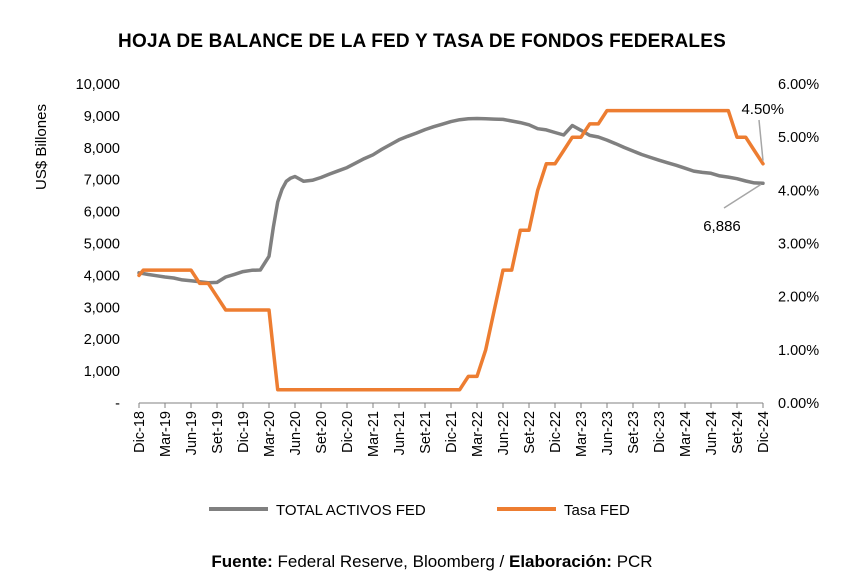 The width and height of the screenshot is (864, 584). What do you see at coordinates (762, 109) in the screenshot?
I see `annotation-rate-value: 4.50%` at bounding box center [762, 109].